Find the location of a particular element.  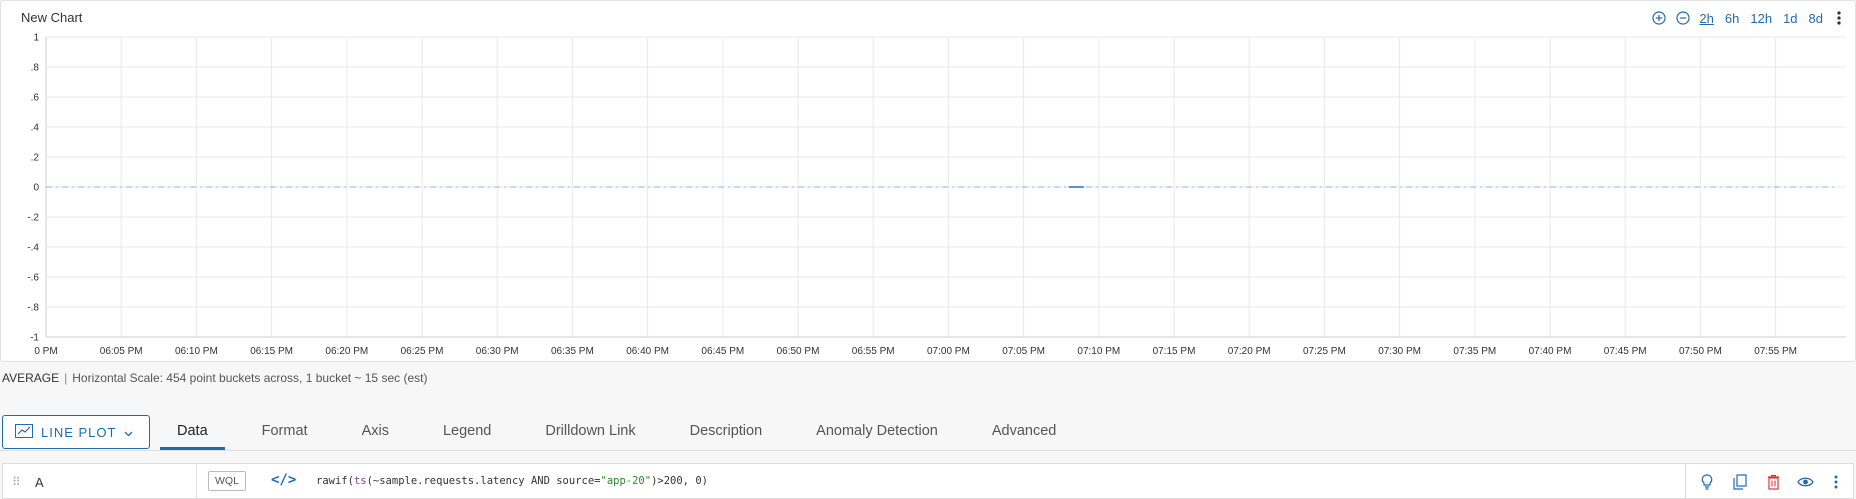

tab-data: Data is located at coordinates (192, 433).